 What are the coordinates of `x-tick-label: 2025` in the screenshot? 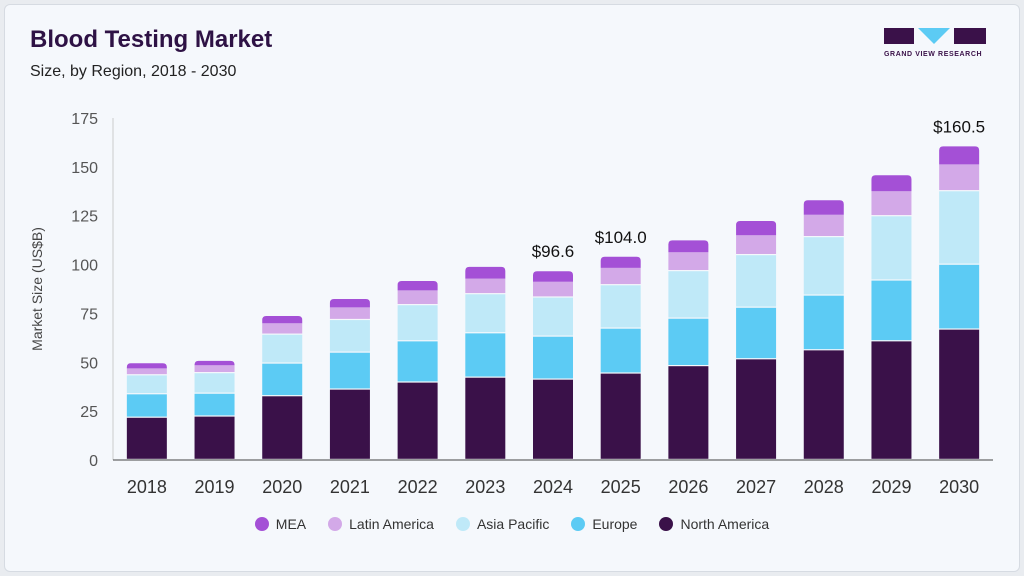 It's located at (621, 487).